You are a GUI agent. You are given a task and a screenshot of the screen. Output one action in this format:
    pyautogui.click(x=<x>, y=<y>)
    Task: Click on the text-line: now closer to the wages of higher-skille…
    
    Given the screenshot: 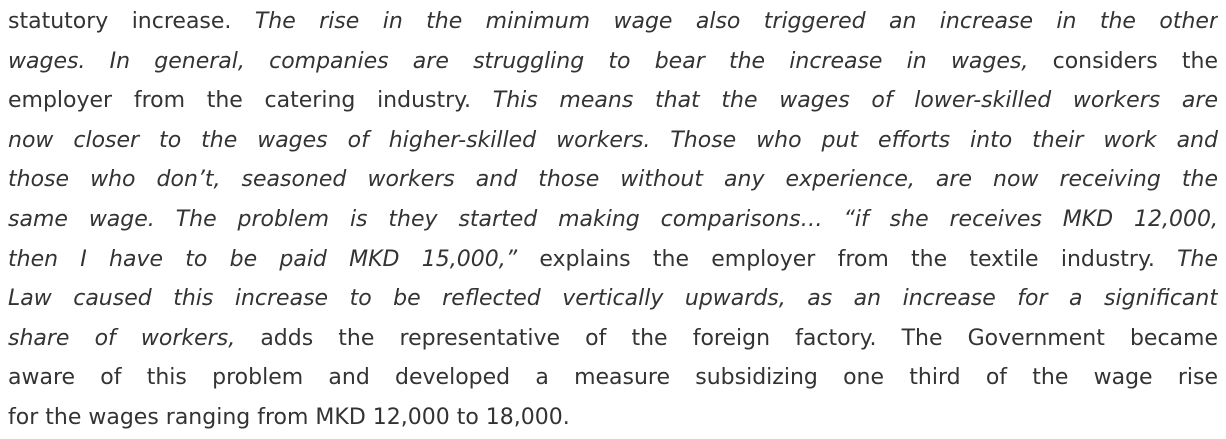 What is the action you would take?
    pyautogui.click(x=613, y=141)
    